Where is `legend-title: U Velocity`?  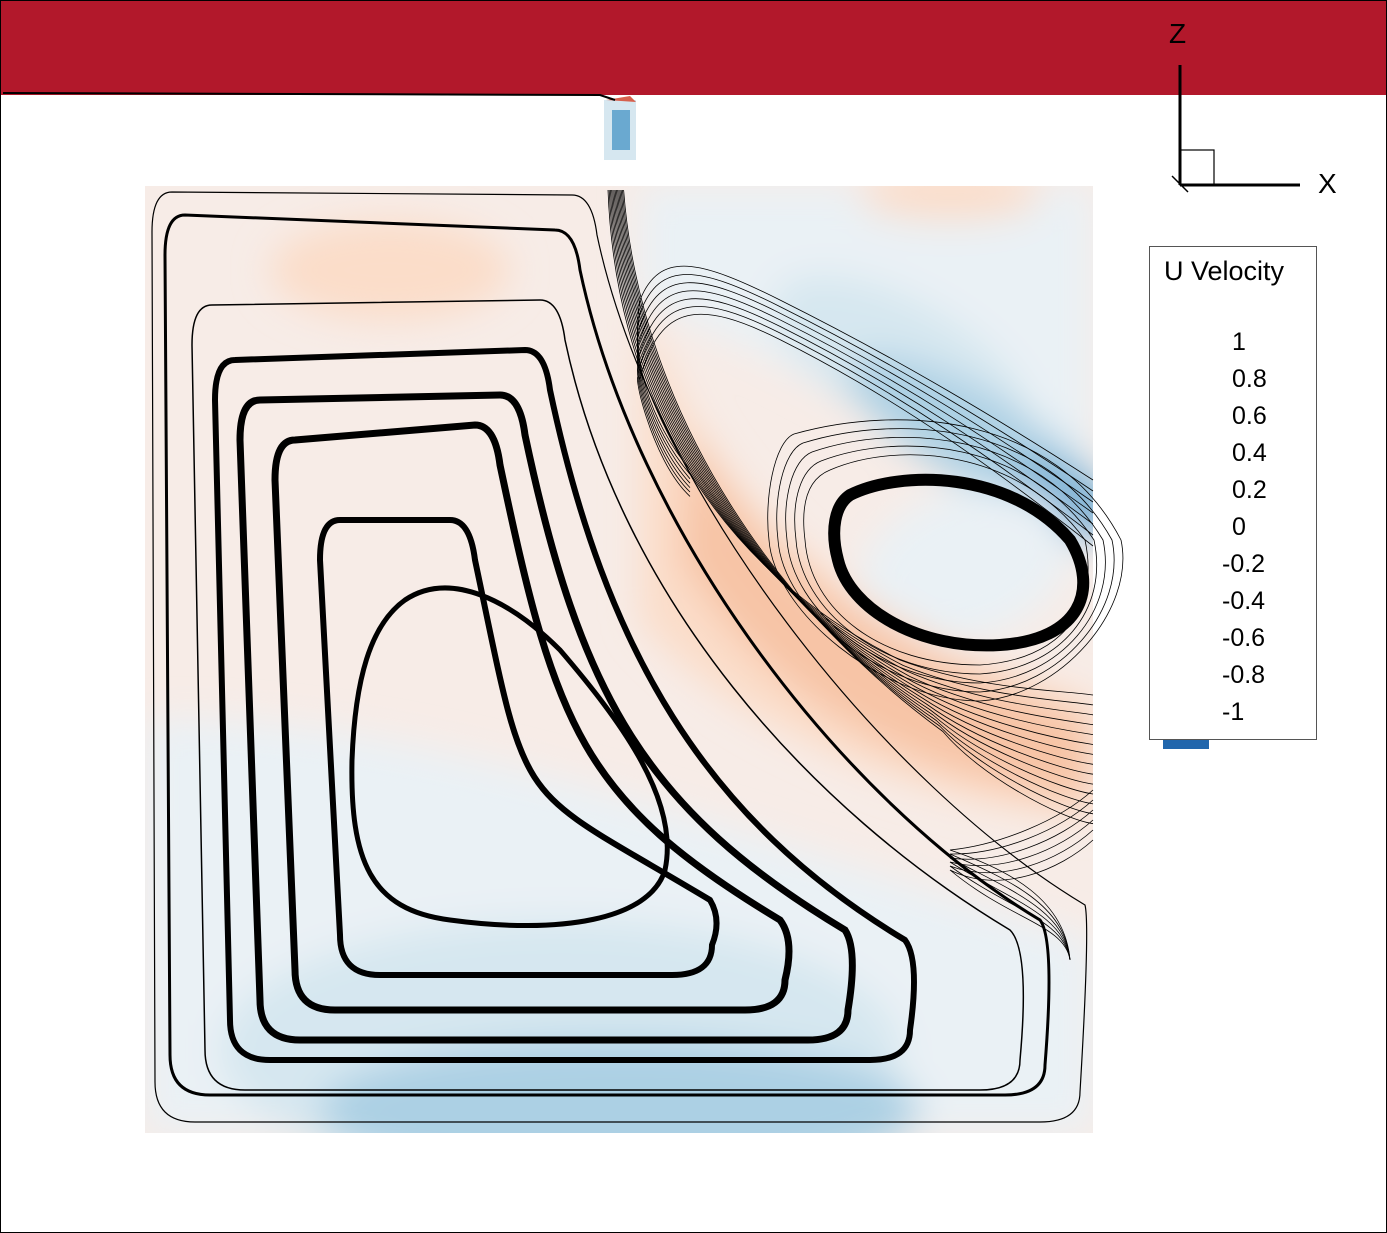
legend-title: U Velocity is located at coordinates (1224, 271).